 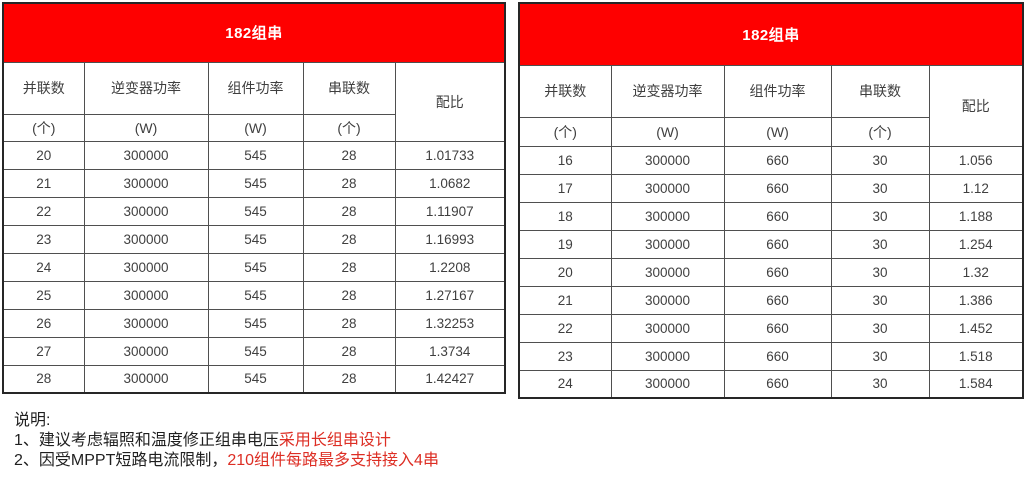 I want to click on table-row: 22 300000 660 30 1.452, so click(x=771, y=328).